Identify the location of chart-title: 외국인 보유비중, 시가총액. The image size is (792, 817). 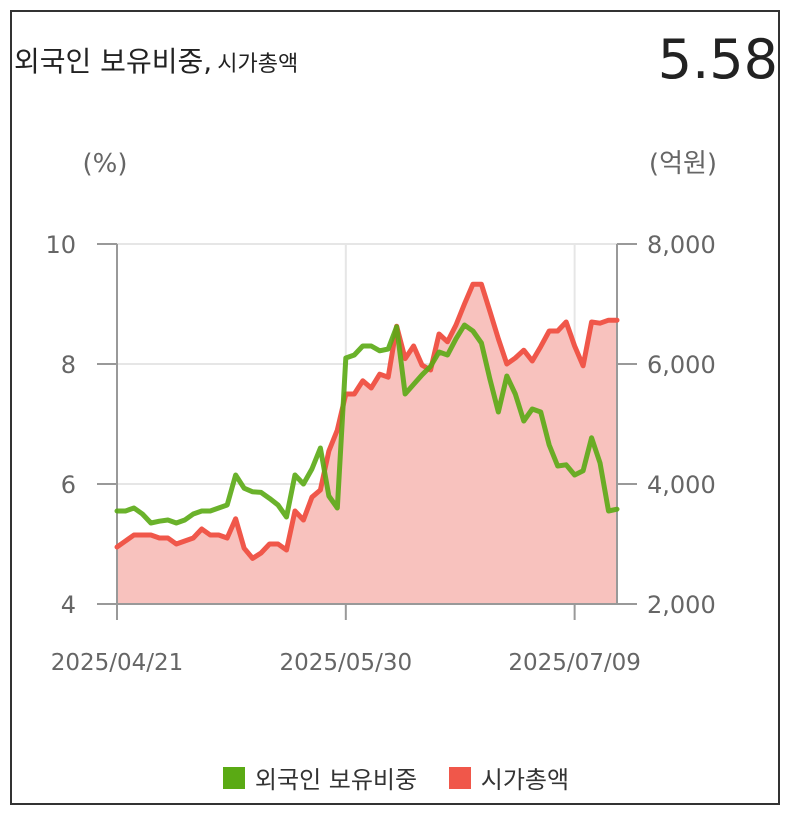
(156, 60).